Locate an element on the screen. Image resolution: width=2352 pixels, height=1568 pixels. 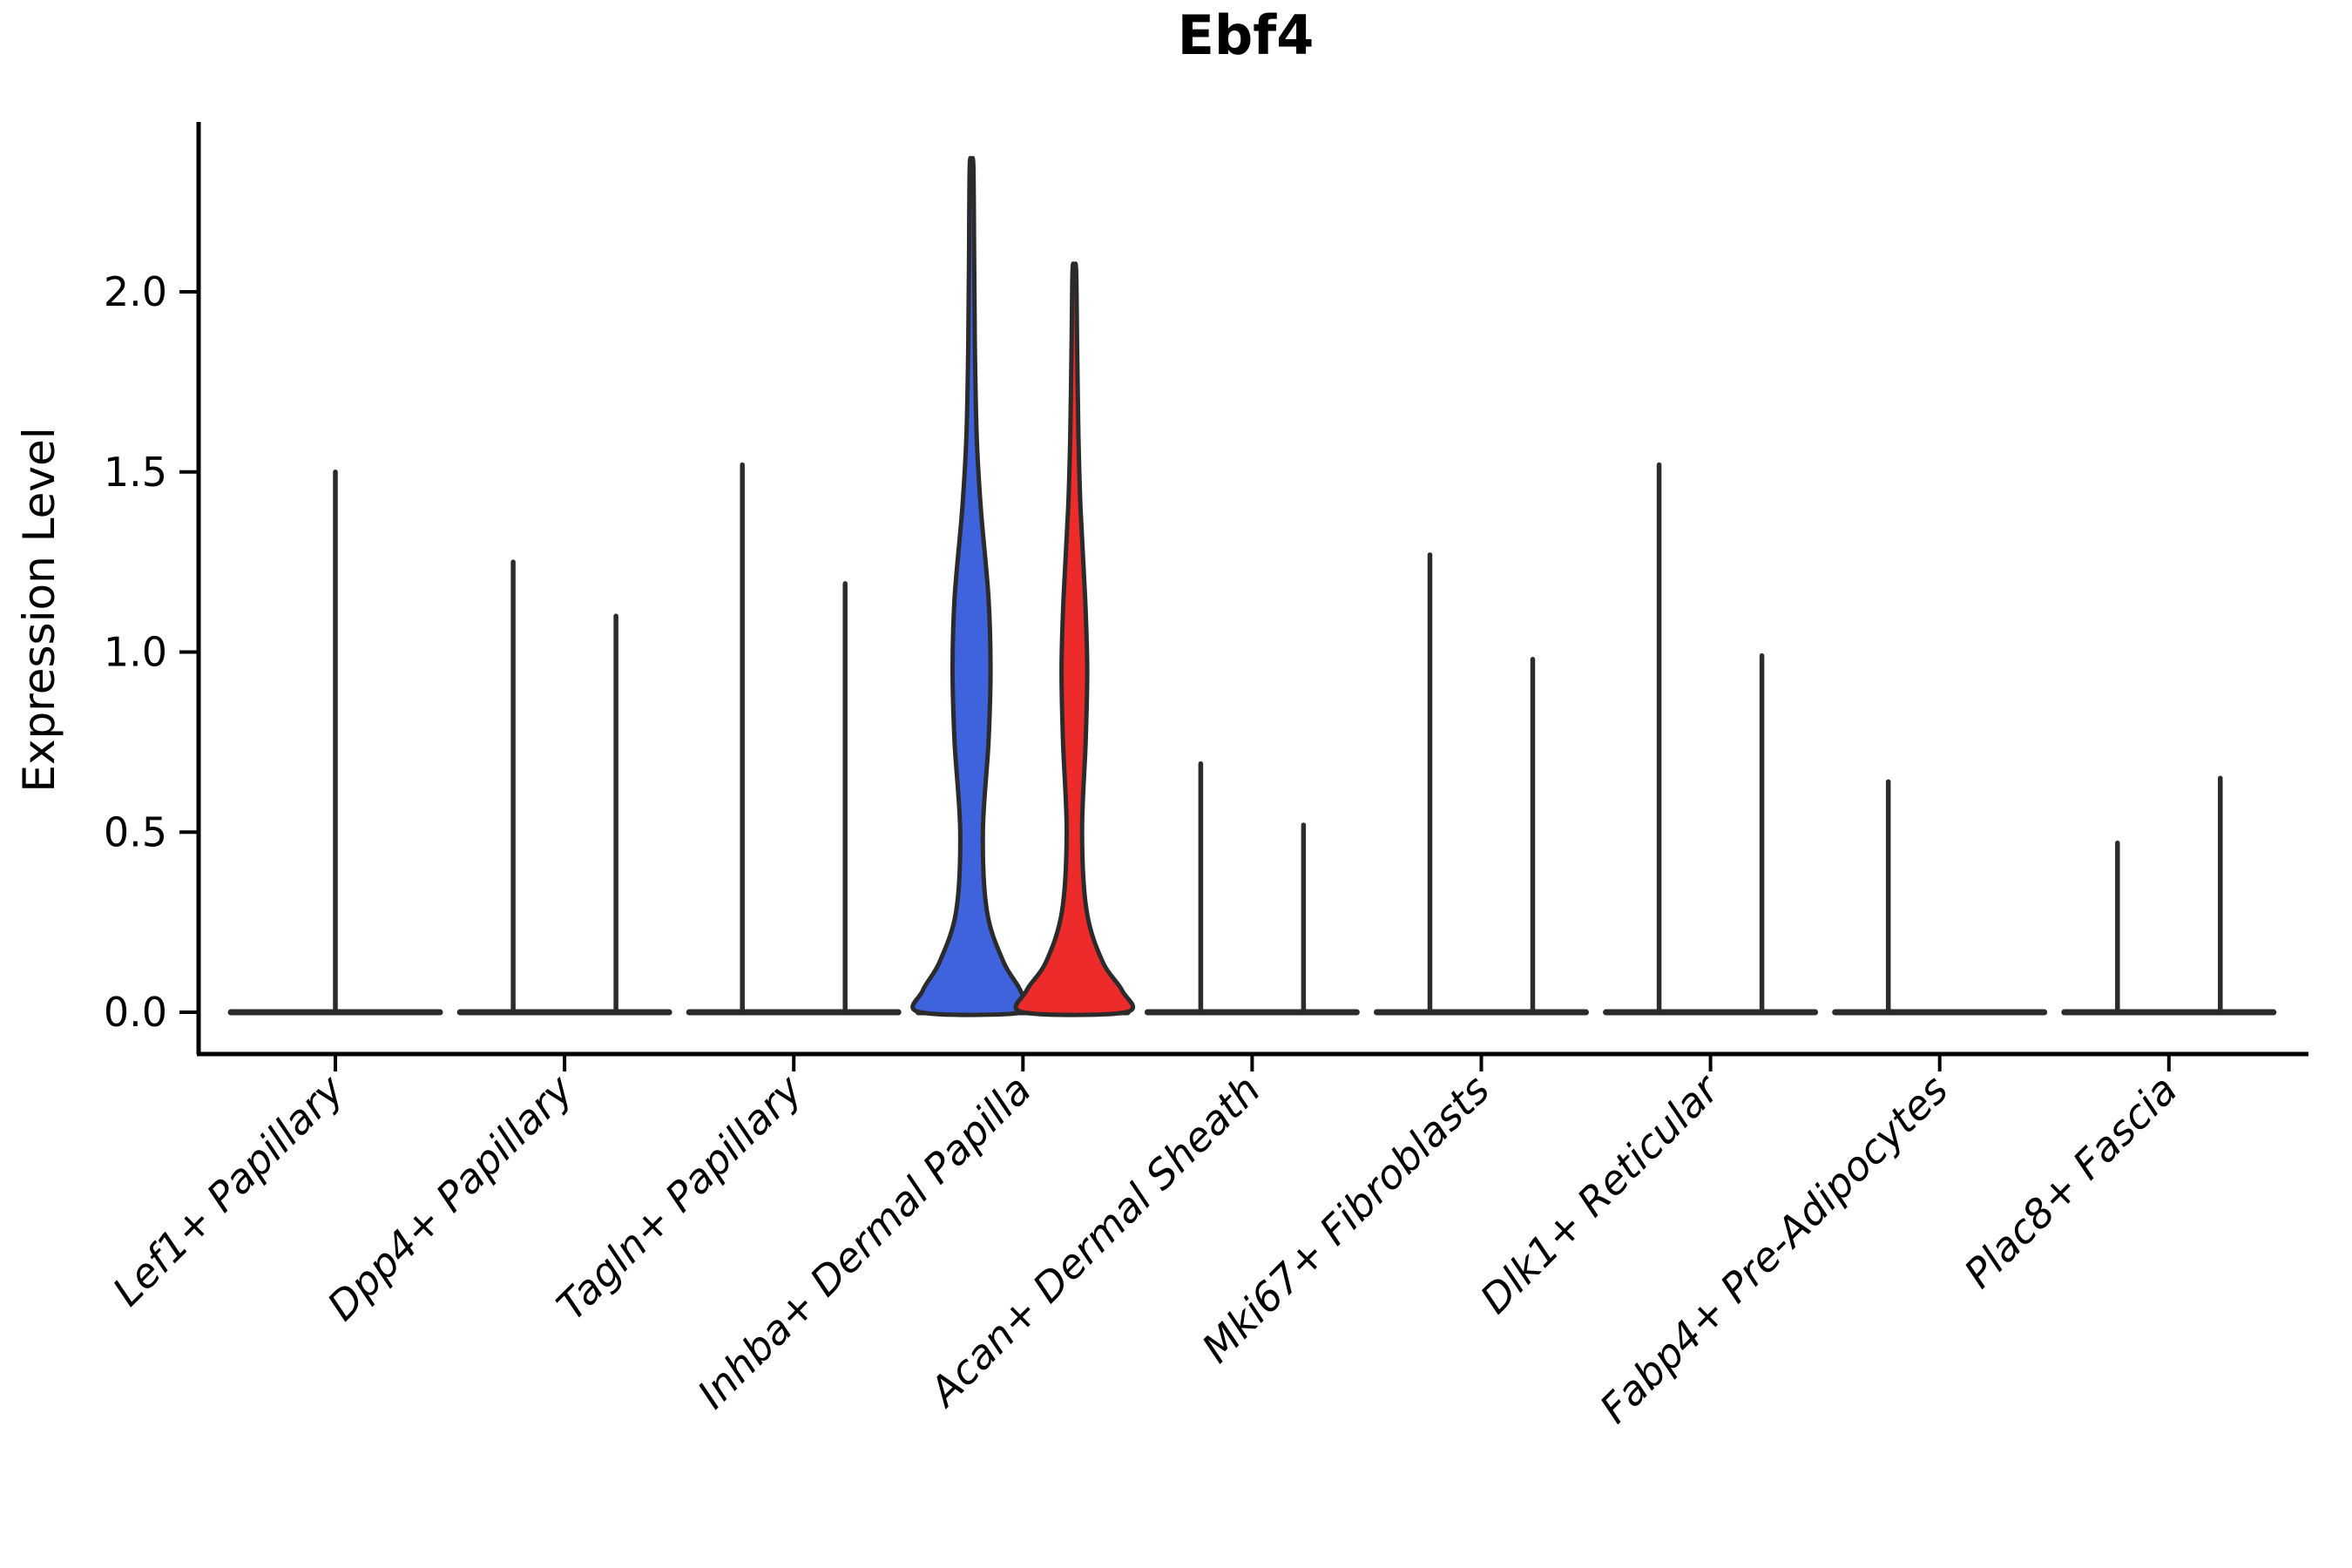
y-axis-label: Expression Level is located at coordinates (39, 609).